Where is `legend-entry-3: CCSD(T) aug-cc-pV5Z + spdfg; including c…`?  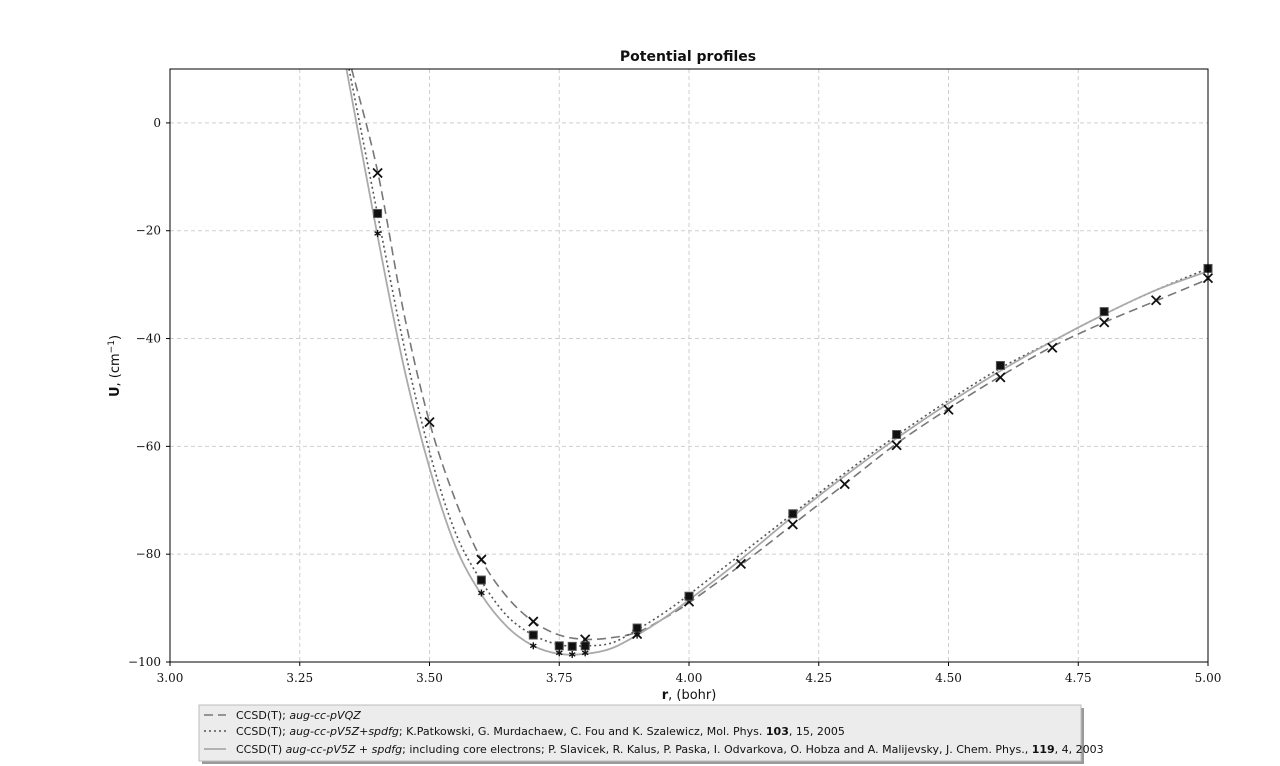 legend-entry-3: CCSD(T) aug-cc-pV5Z + spdfg; including c… is located at coordinates (670, 749).